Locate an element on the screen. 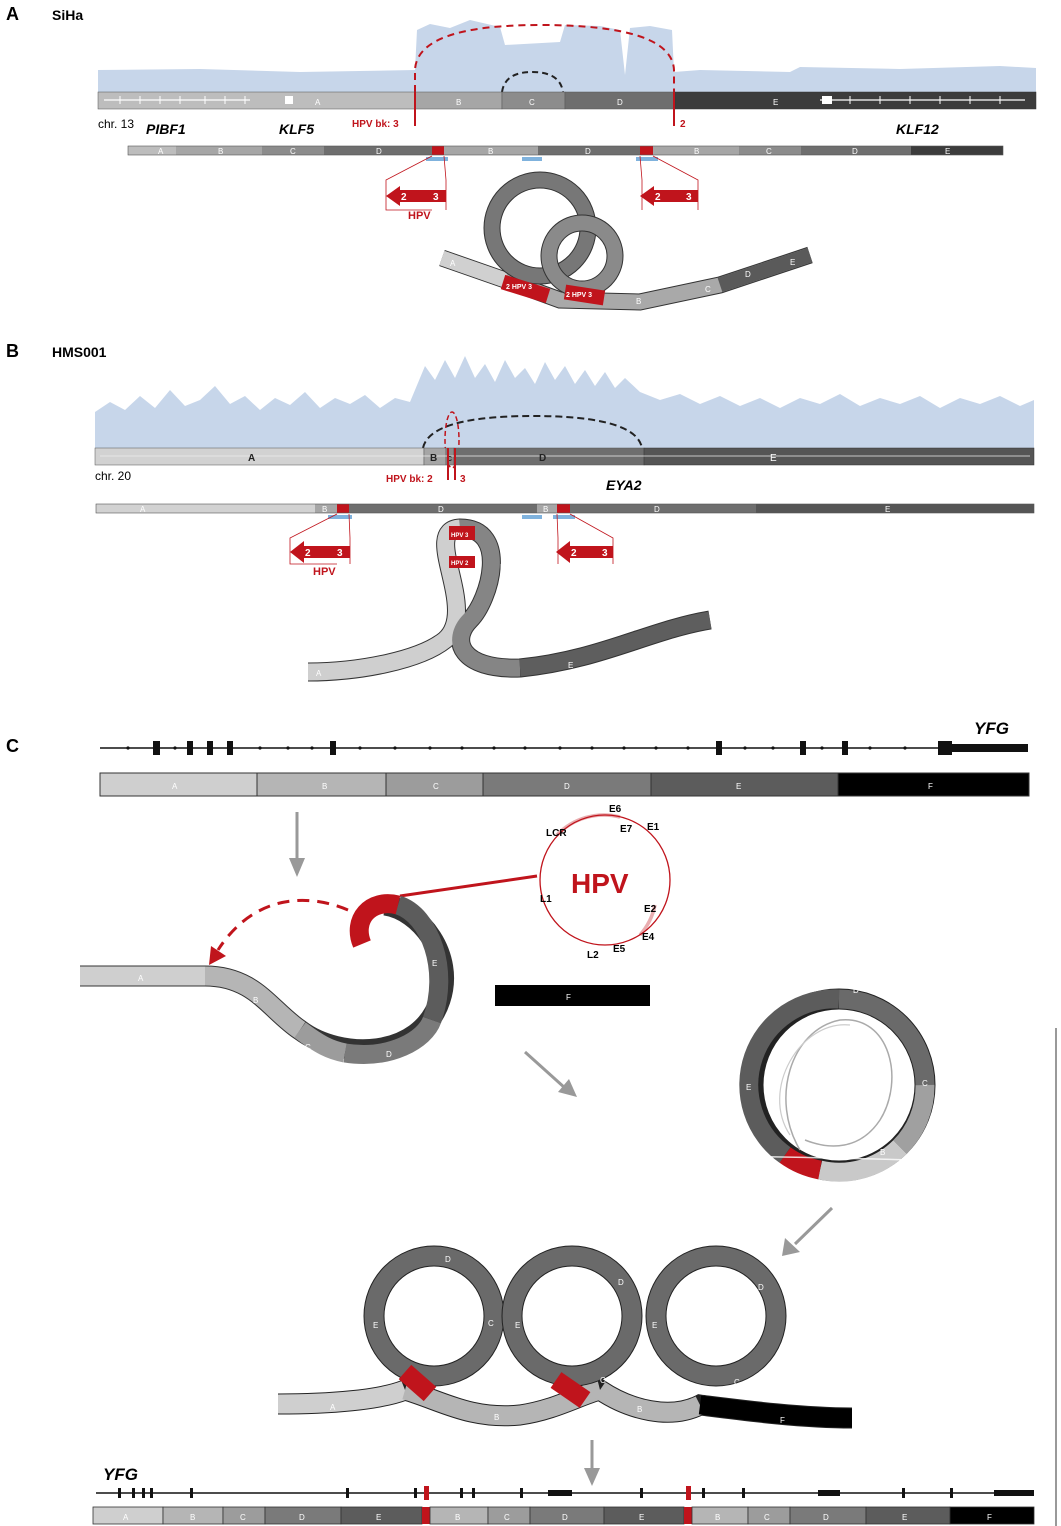 This screenshot has height=1526, width=1061. coverage-track-b is located at coordinates (564, 402).